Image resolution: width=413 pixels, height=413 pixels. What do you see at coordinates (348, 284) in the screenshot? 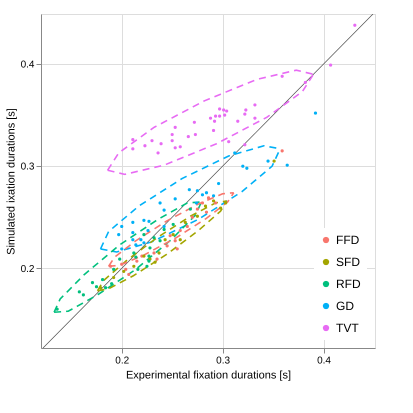
I see `legend-label: RFD` at bounding box center [348, 284].